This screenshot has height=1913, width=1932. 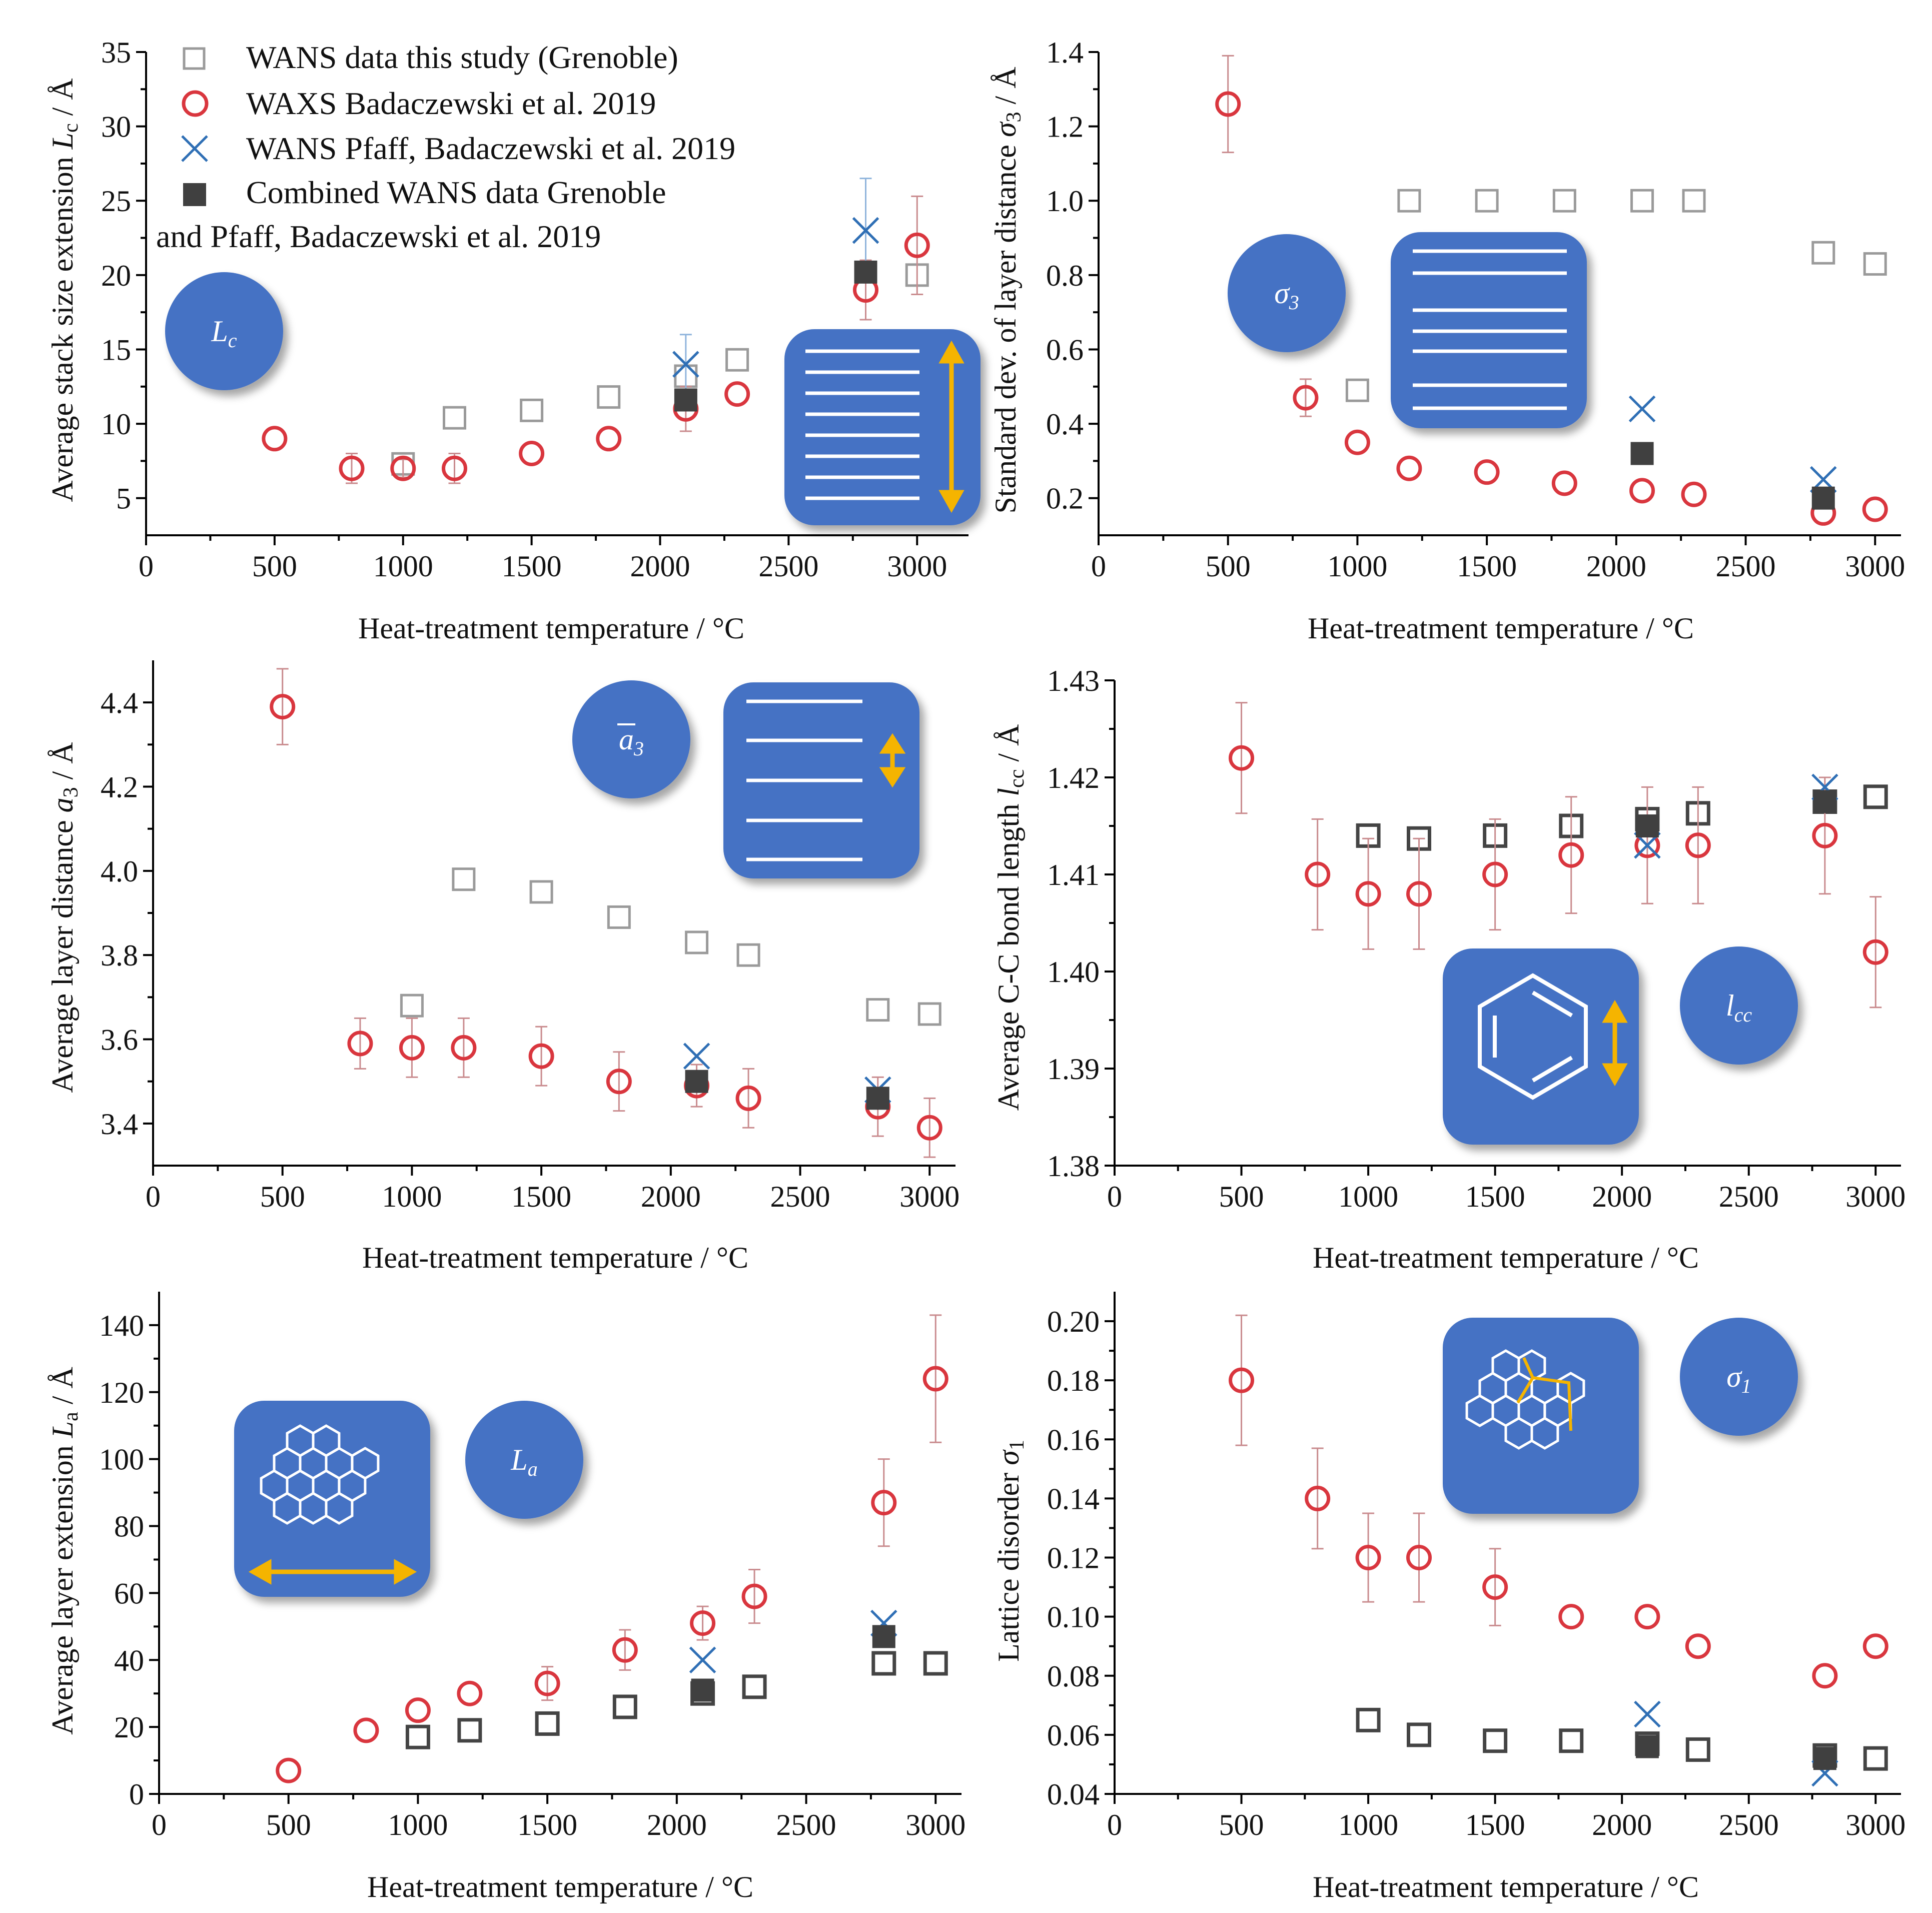 I want to click on y-tick-label: 0.08, so click(x=1073, y=1676).